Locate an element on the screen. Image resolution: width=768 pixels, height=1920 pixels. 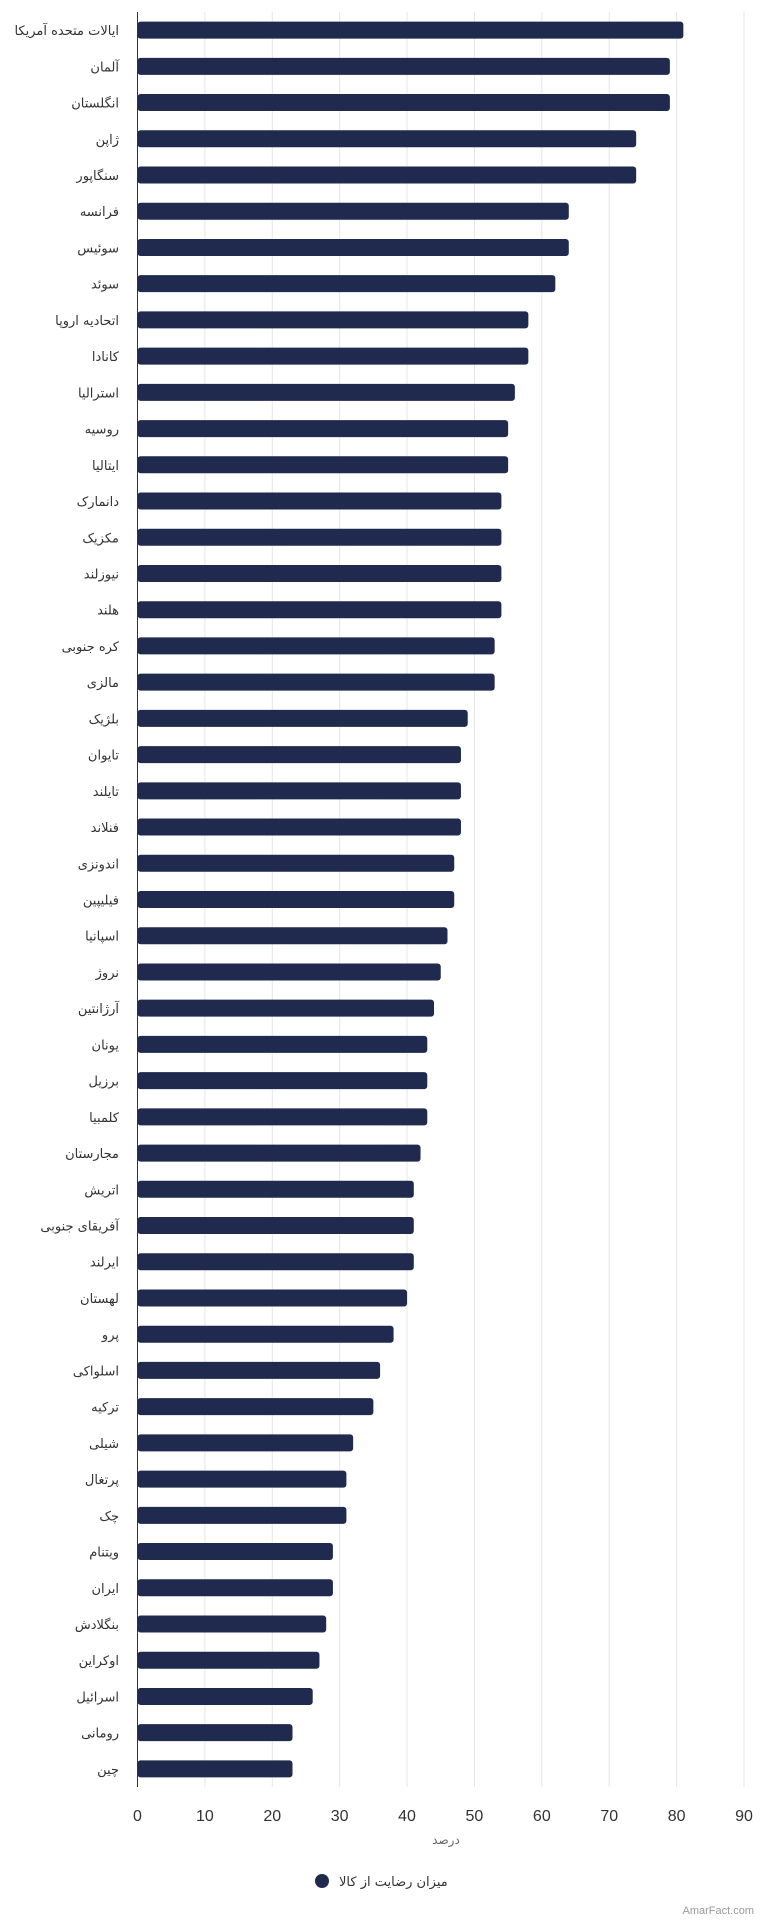
category-label: کلمبیا is located at coordinates (104, 1118).